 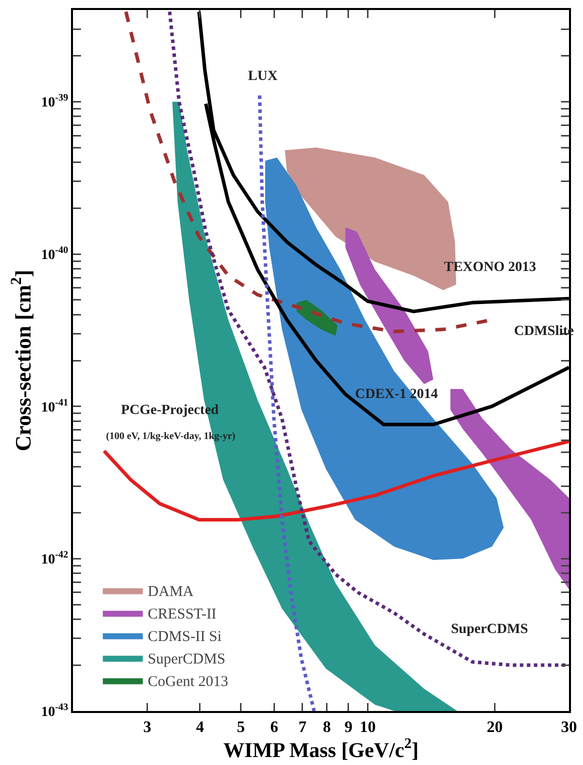 I want to click on y-tick-label: 10$^{-41}$, so click(x=54, y=406).